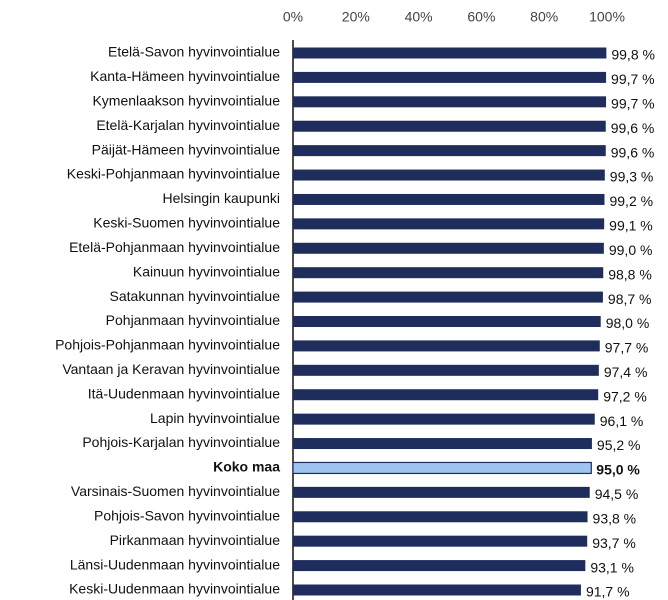  What do you see at coordinates (419, 17) in the screenshot?
I see `x-tick-label: 40%` at bounding box center [419, 17].